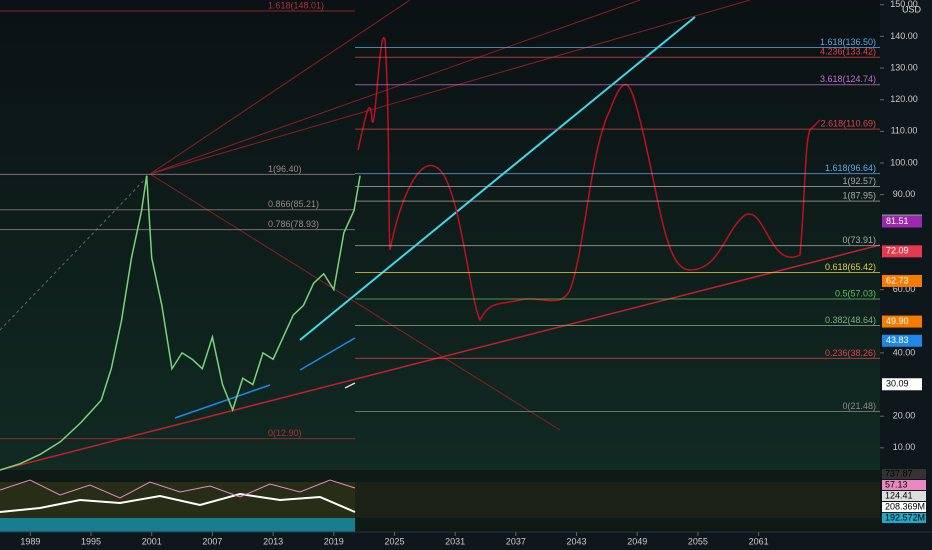 The width and height of the screenshot is (932, 550). What do you see at coordinates (212, 541) in the screenshot?
I see `x-tick-label: 2007` at bounding box center [212, 541].